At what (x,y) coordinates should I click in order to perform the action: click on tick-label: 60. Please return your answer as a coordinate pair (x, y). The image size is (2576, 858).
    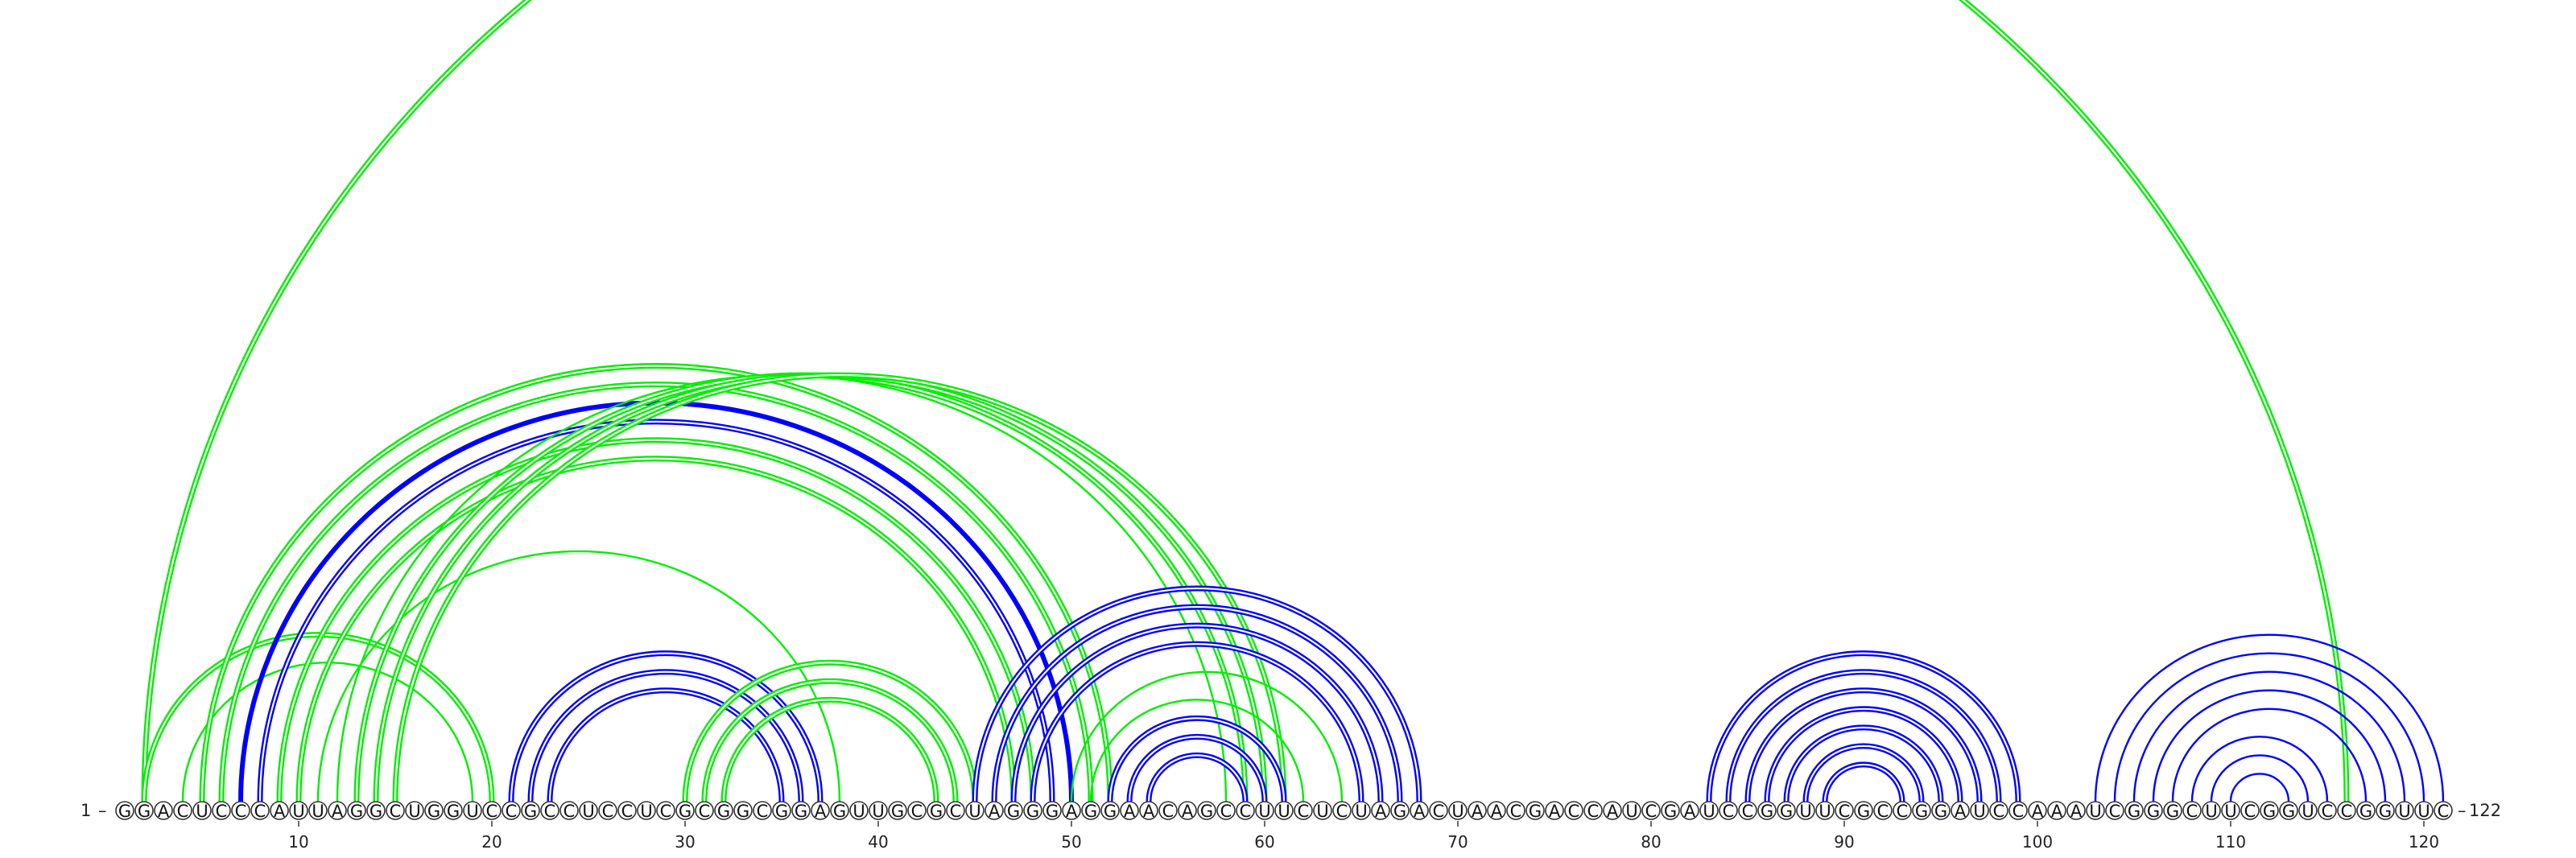
    Looking at the image, I should click on (1264, 842).